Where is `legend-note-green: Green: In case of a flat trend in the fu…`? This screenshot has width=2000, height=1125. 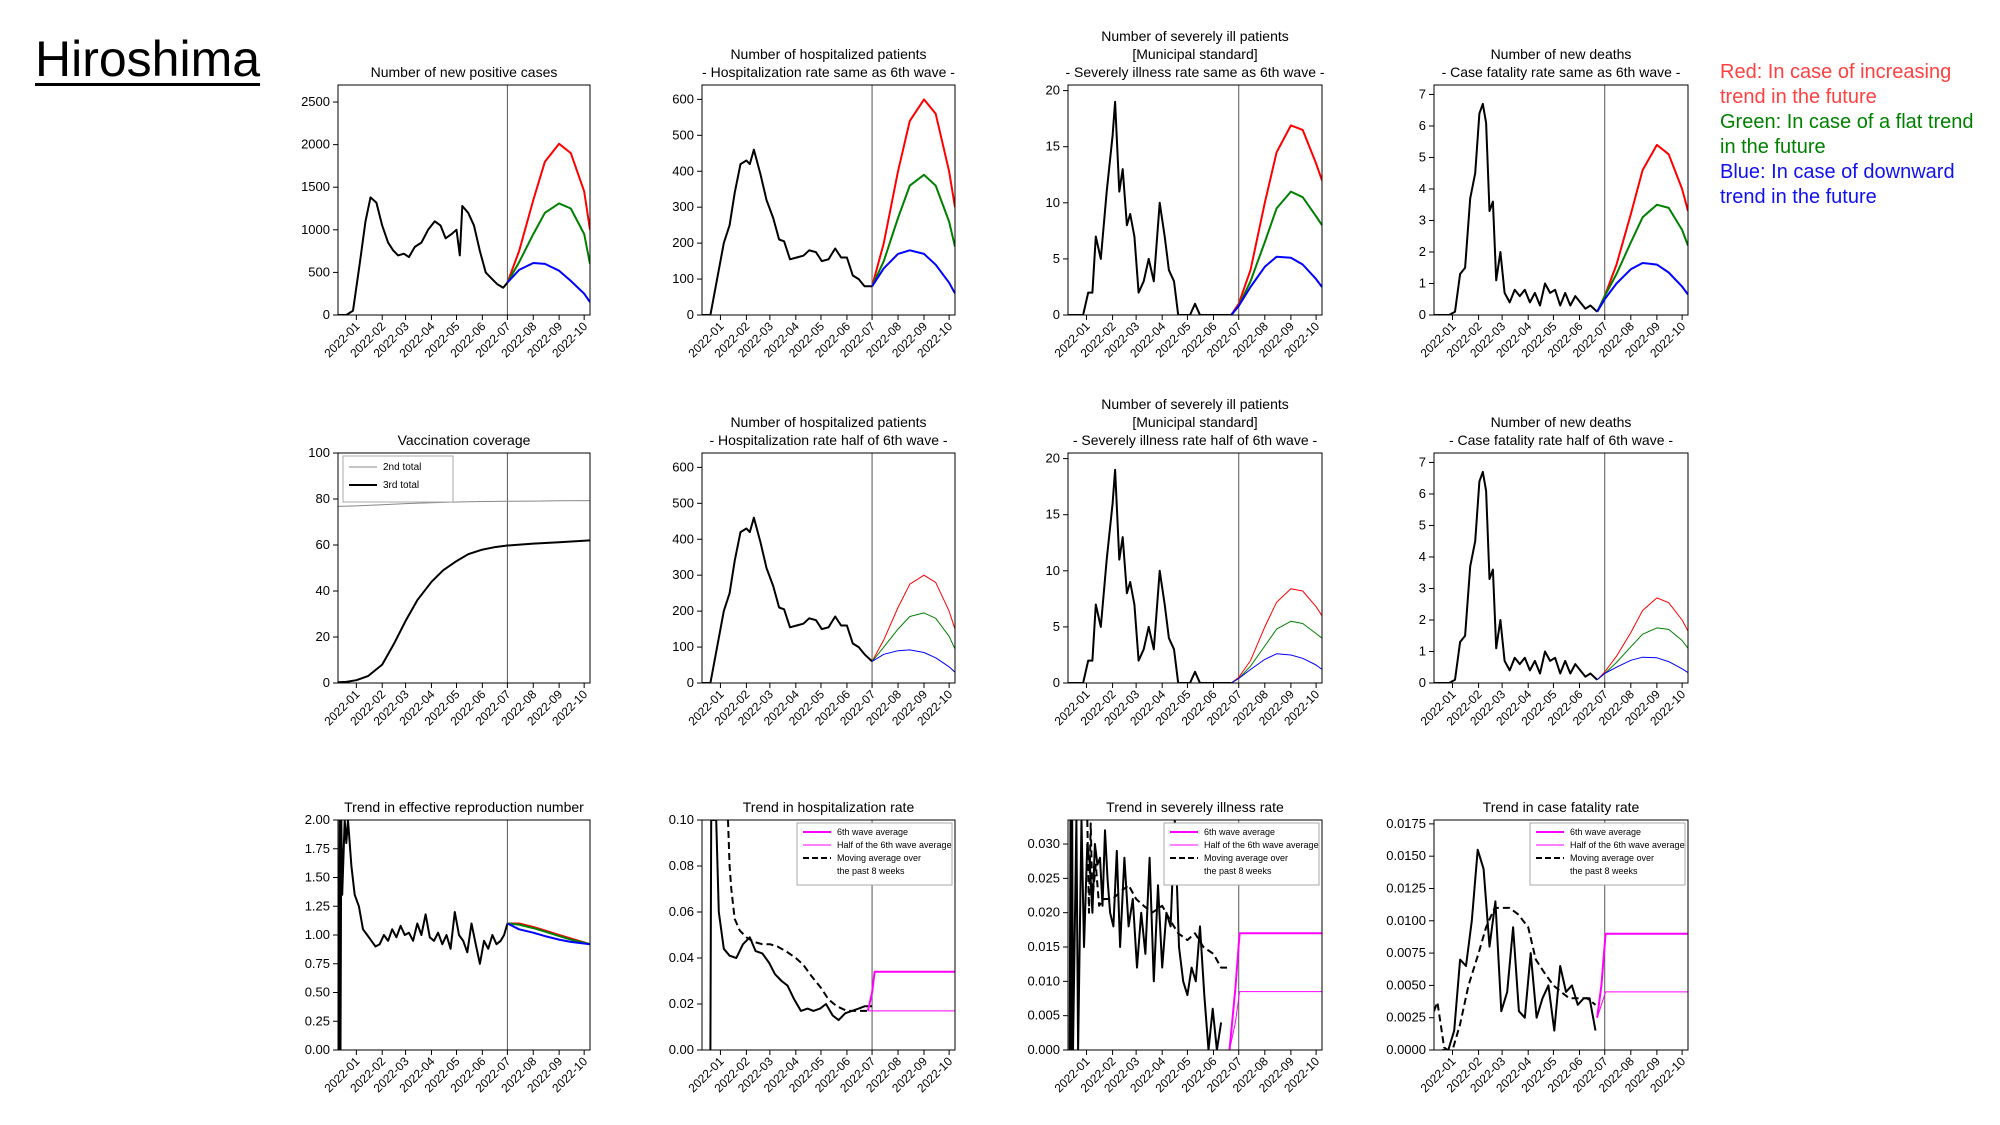 legend-note-green: Green: In case of a flat trend in the fu… is located at coordinates (1847, 134).